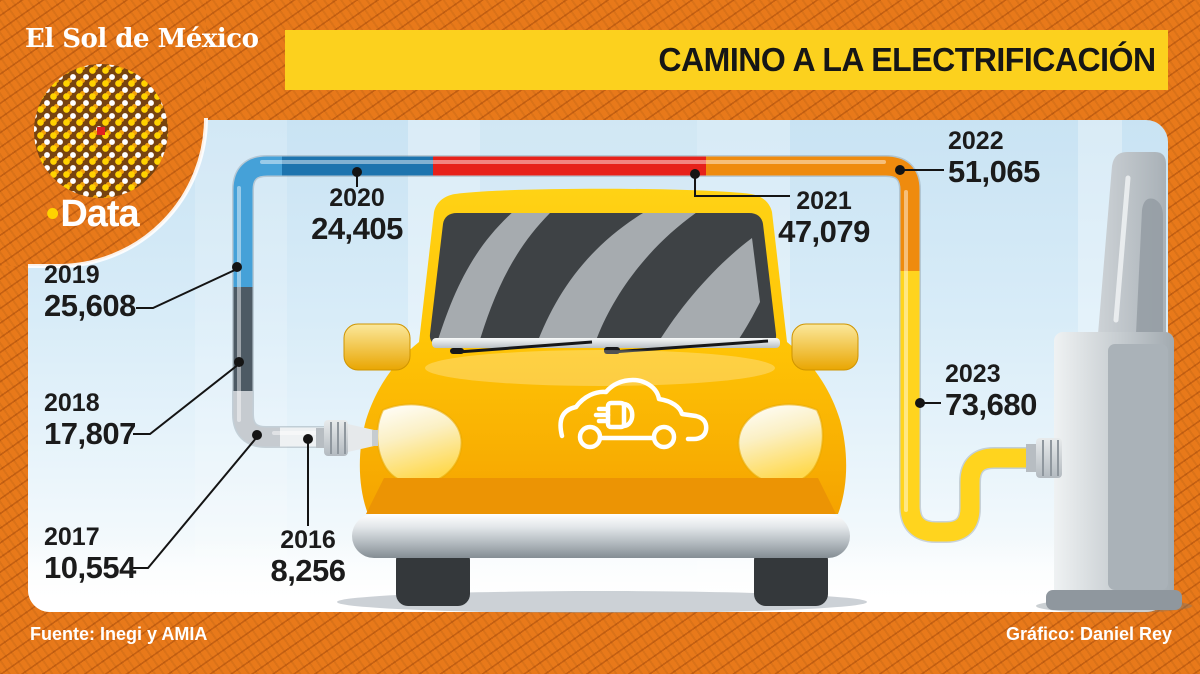 Image resolution: width=1200 pixels, height=674 pixels. Describe the element at coordinates (613, 346) in the screenshot. I see `wiper-icon` at that location.